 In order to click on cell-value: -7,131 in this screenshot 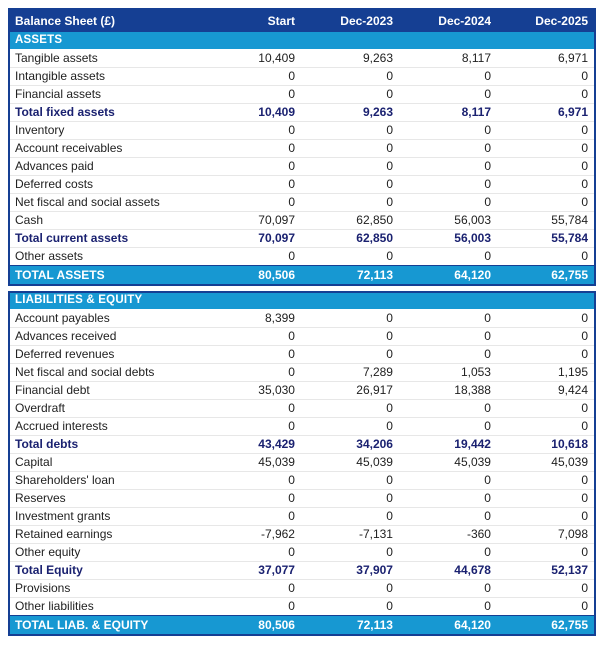, I will do `click(349, 533)`.